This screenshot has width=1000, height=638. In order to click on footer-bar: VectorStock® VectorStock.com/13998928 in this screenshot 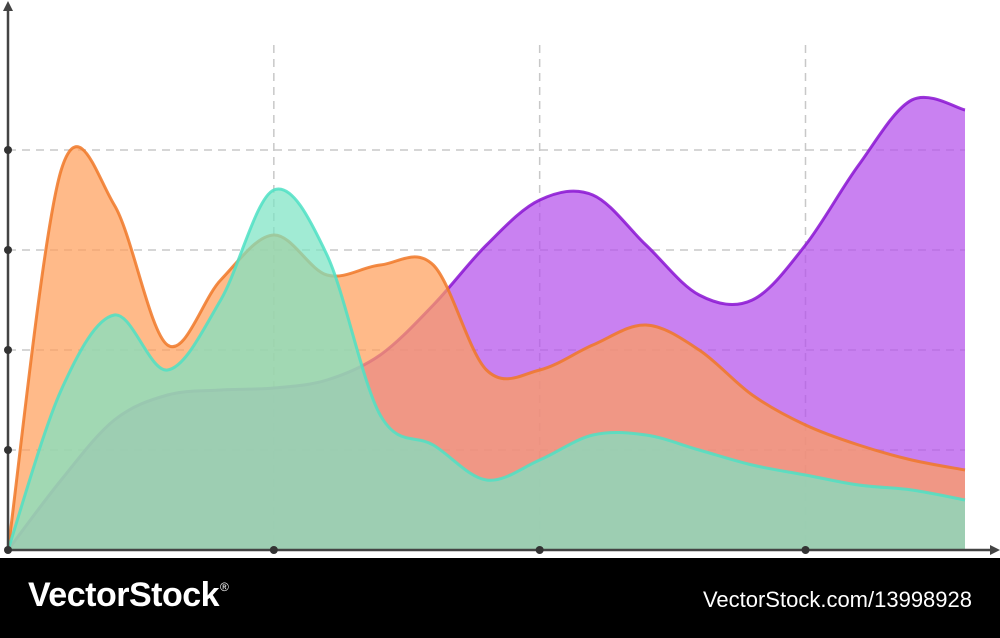, I will do `click(500, 598)`.